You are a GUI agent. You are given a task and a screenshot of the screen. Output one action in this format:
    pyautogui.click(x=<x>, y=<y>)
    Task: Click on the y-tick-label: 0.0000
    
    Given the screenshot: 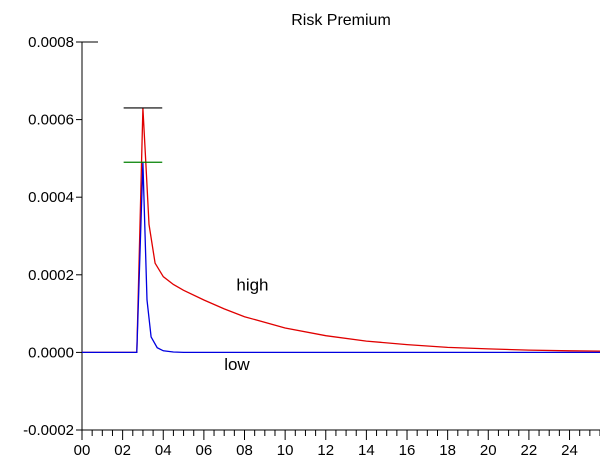 What is the action you would take?
    pyautogui.click(x=51, y=352)
    